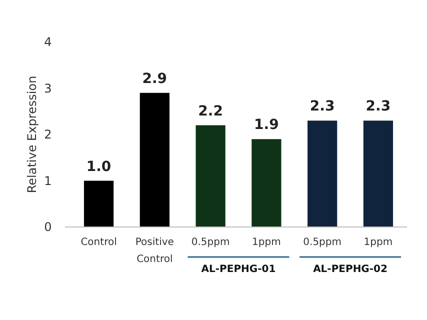  I want to click on data-label: 2.2, so click(210, 111).